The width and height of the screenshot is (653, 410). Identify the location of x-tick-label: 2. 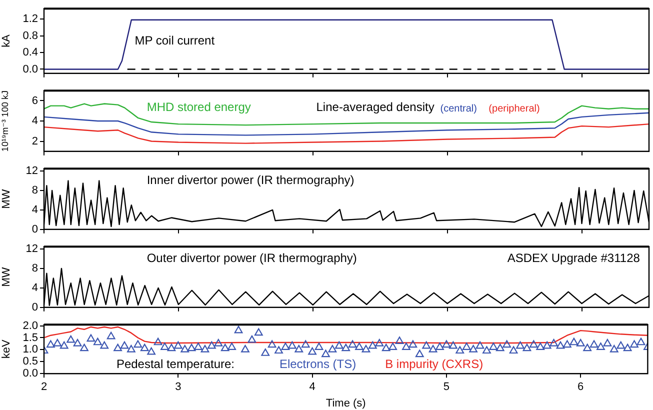
(44, 387).